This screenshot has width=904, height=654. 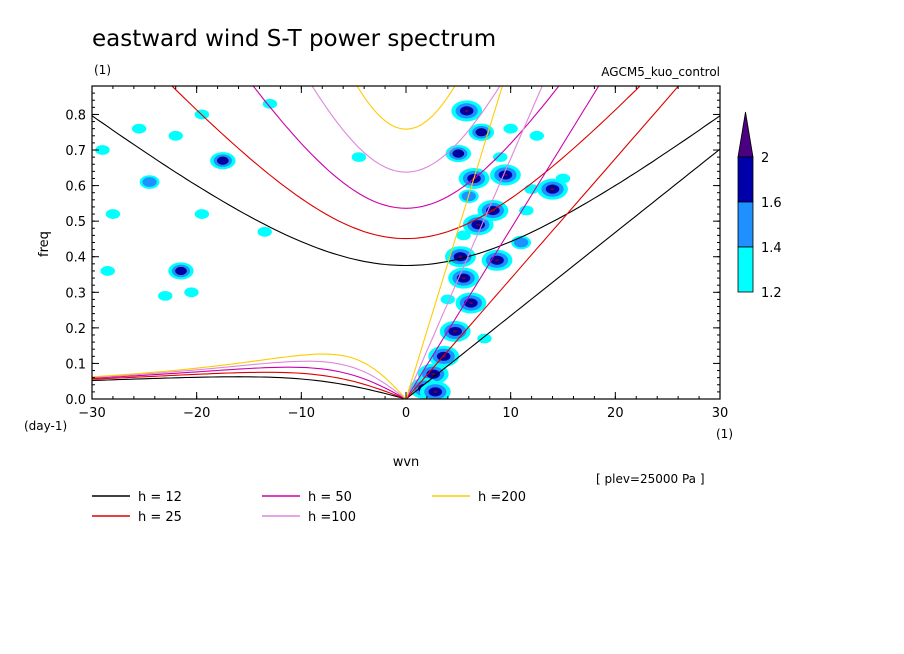 What do you see at coordinates (660, 72) in the screenshot?
I see `chart-subtitle-right: AGCM5_kuo_control` at bounding box center [660, 72].